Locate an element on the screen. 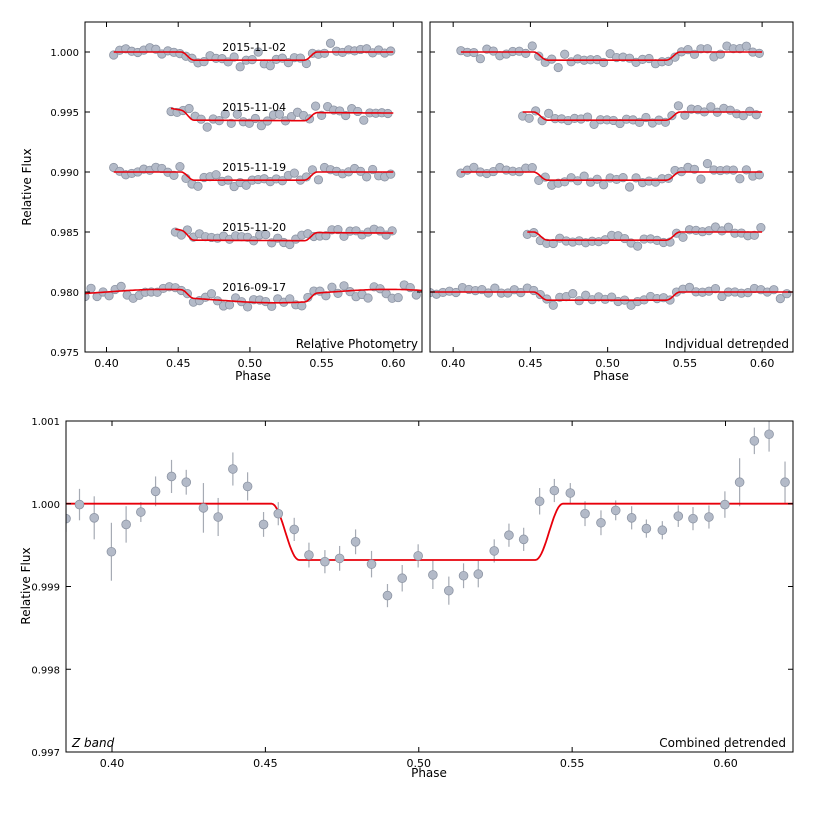 This screenshot has height=817, width=817. y-tick-label: 1.000 is located at coordinates (64, 53).